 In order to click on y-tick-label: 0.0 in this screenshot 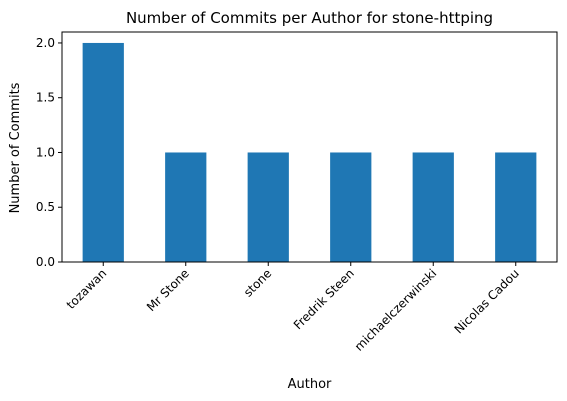, I will do `click(45, 262)`.